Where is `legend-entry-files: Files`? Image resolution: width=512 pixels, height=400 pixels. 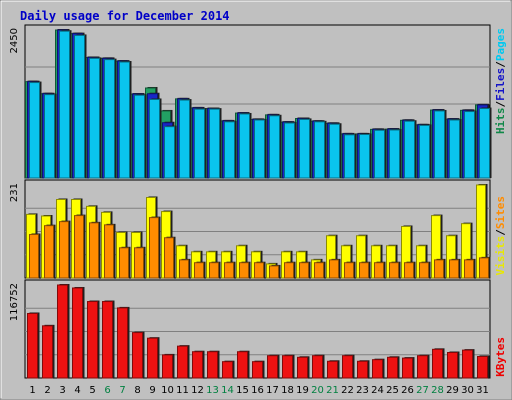 legend-entry-files: Files is located at coordinates (500, 84).